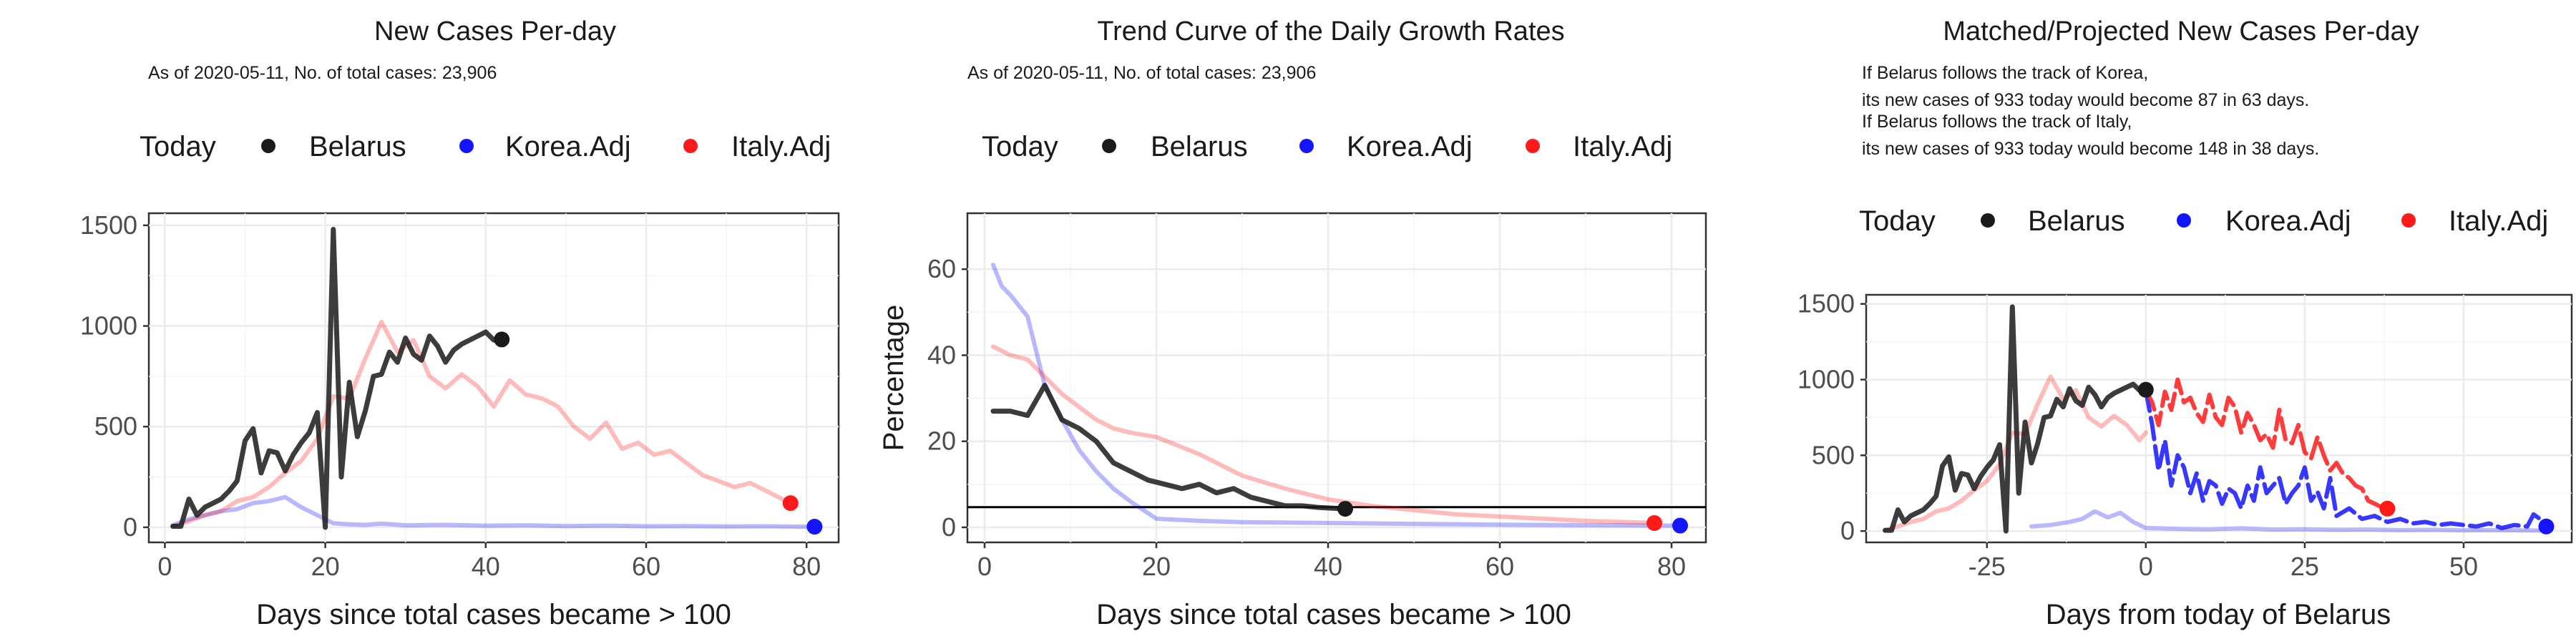 The width and height of the screenshot is (2576, 644). I want to click on panel-title: New Cases Per-day, so click(495, 31).